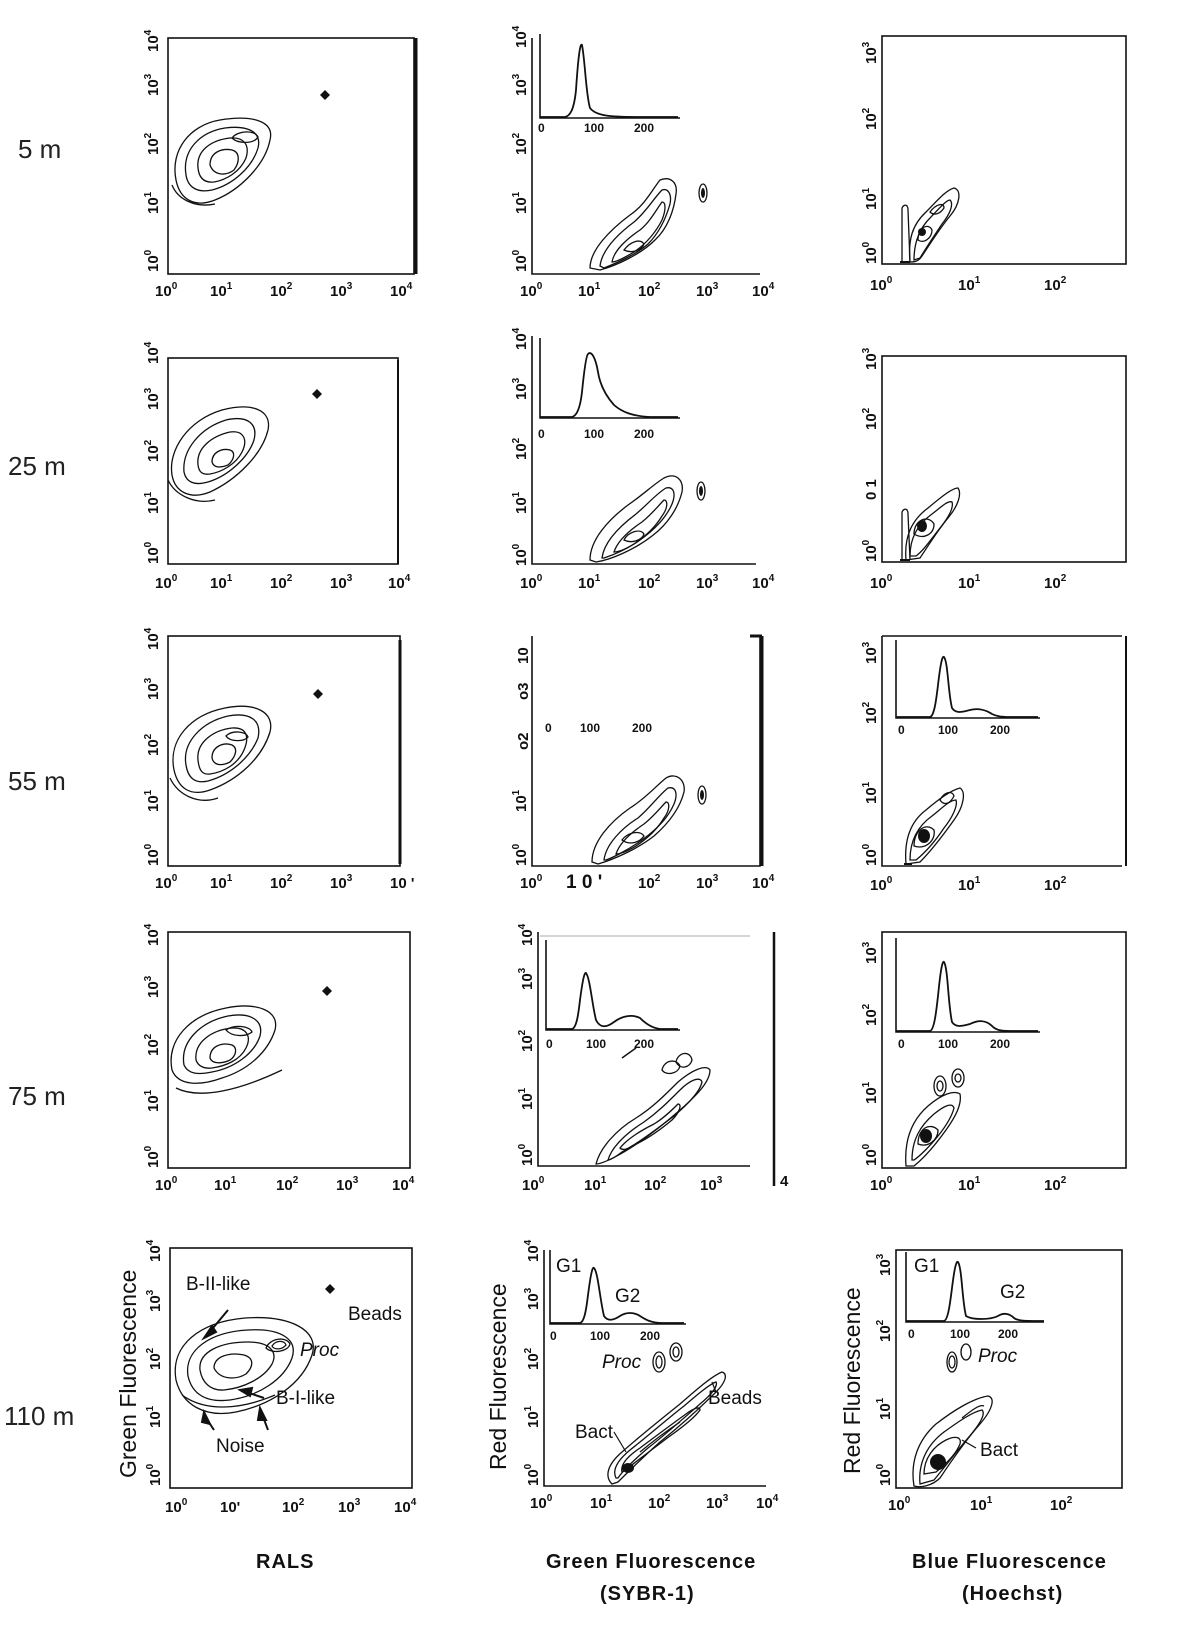  I want to click on green-x-ticks-row3: 100 1 0 ' 102 103 104, so click(647, 882).